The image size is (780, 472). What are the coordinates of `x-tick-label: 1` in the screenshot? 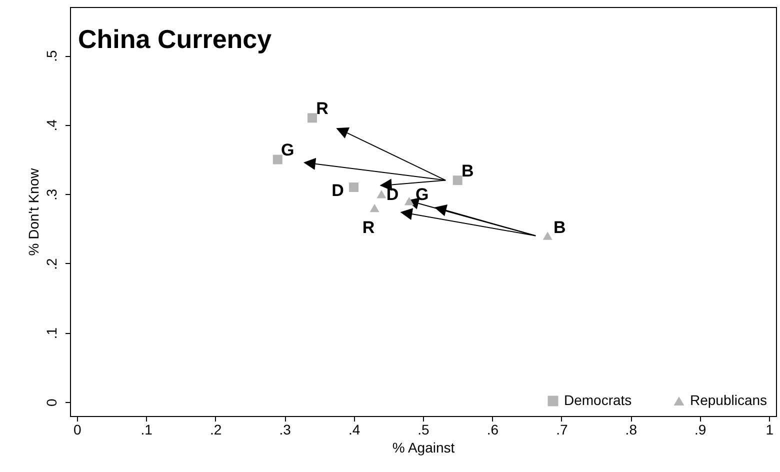 It's located at (770, 430).